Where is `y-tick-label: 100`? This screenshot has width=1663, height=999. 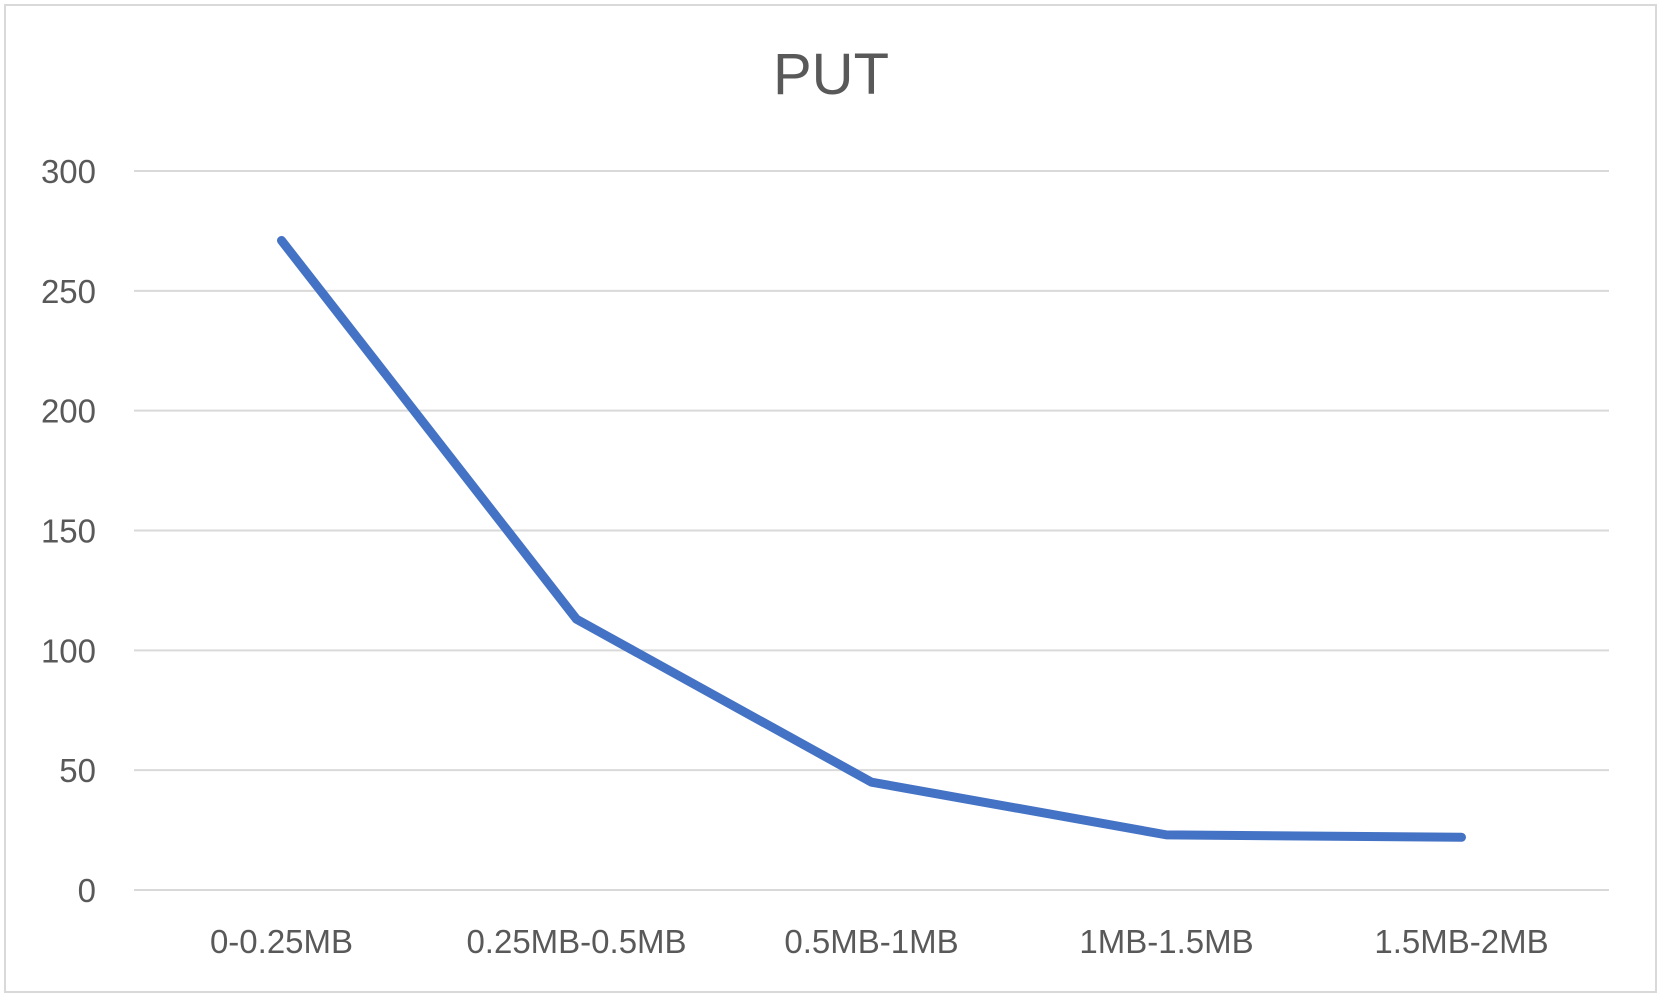
y-tick-label: 100 is located at coordinates (68, 650).